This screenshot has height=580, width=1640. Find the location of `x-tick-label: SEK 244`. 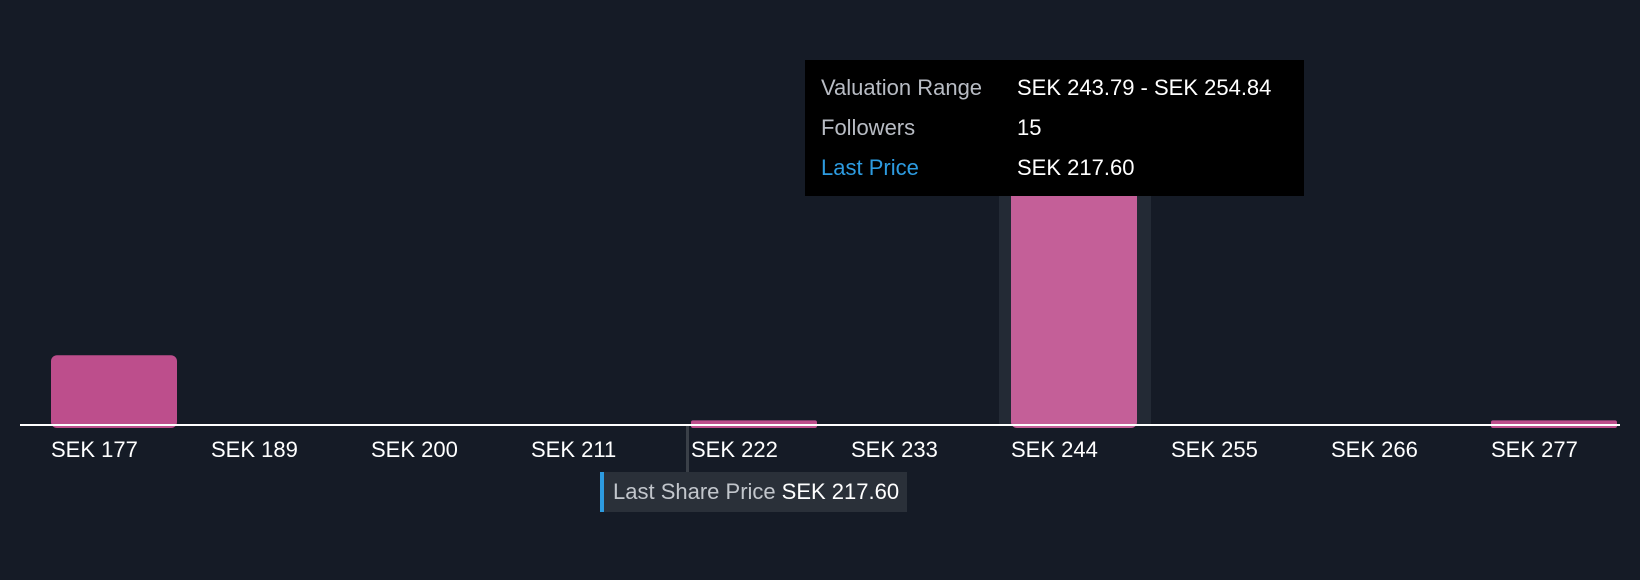

x-tick-label: SEK 244 is located at coordinates (1054, 449).